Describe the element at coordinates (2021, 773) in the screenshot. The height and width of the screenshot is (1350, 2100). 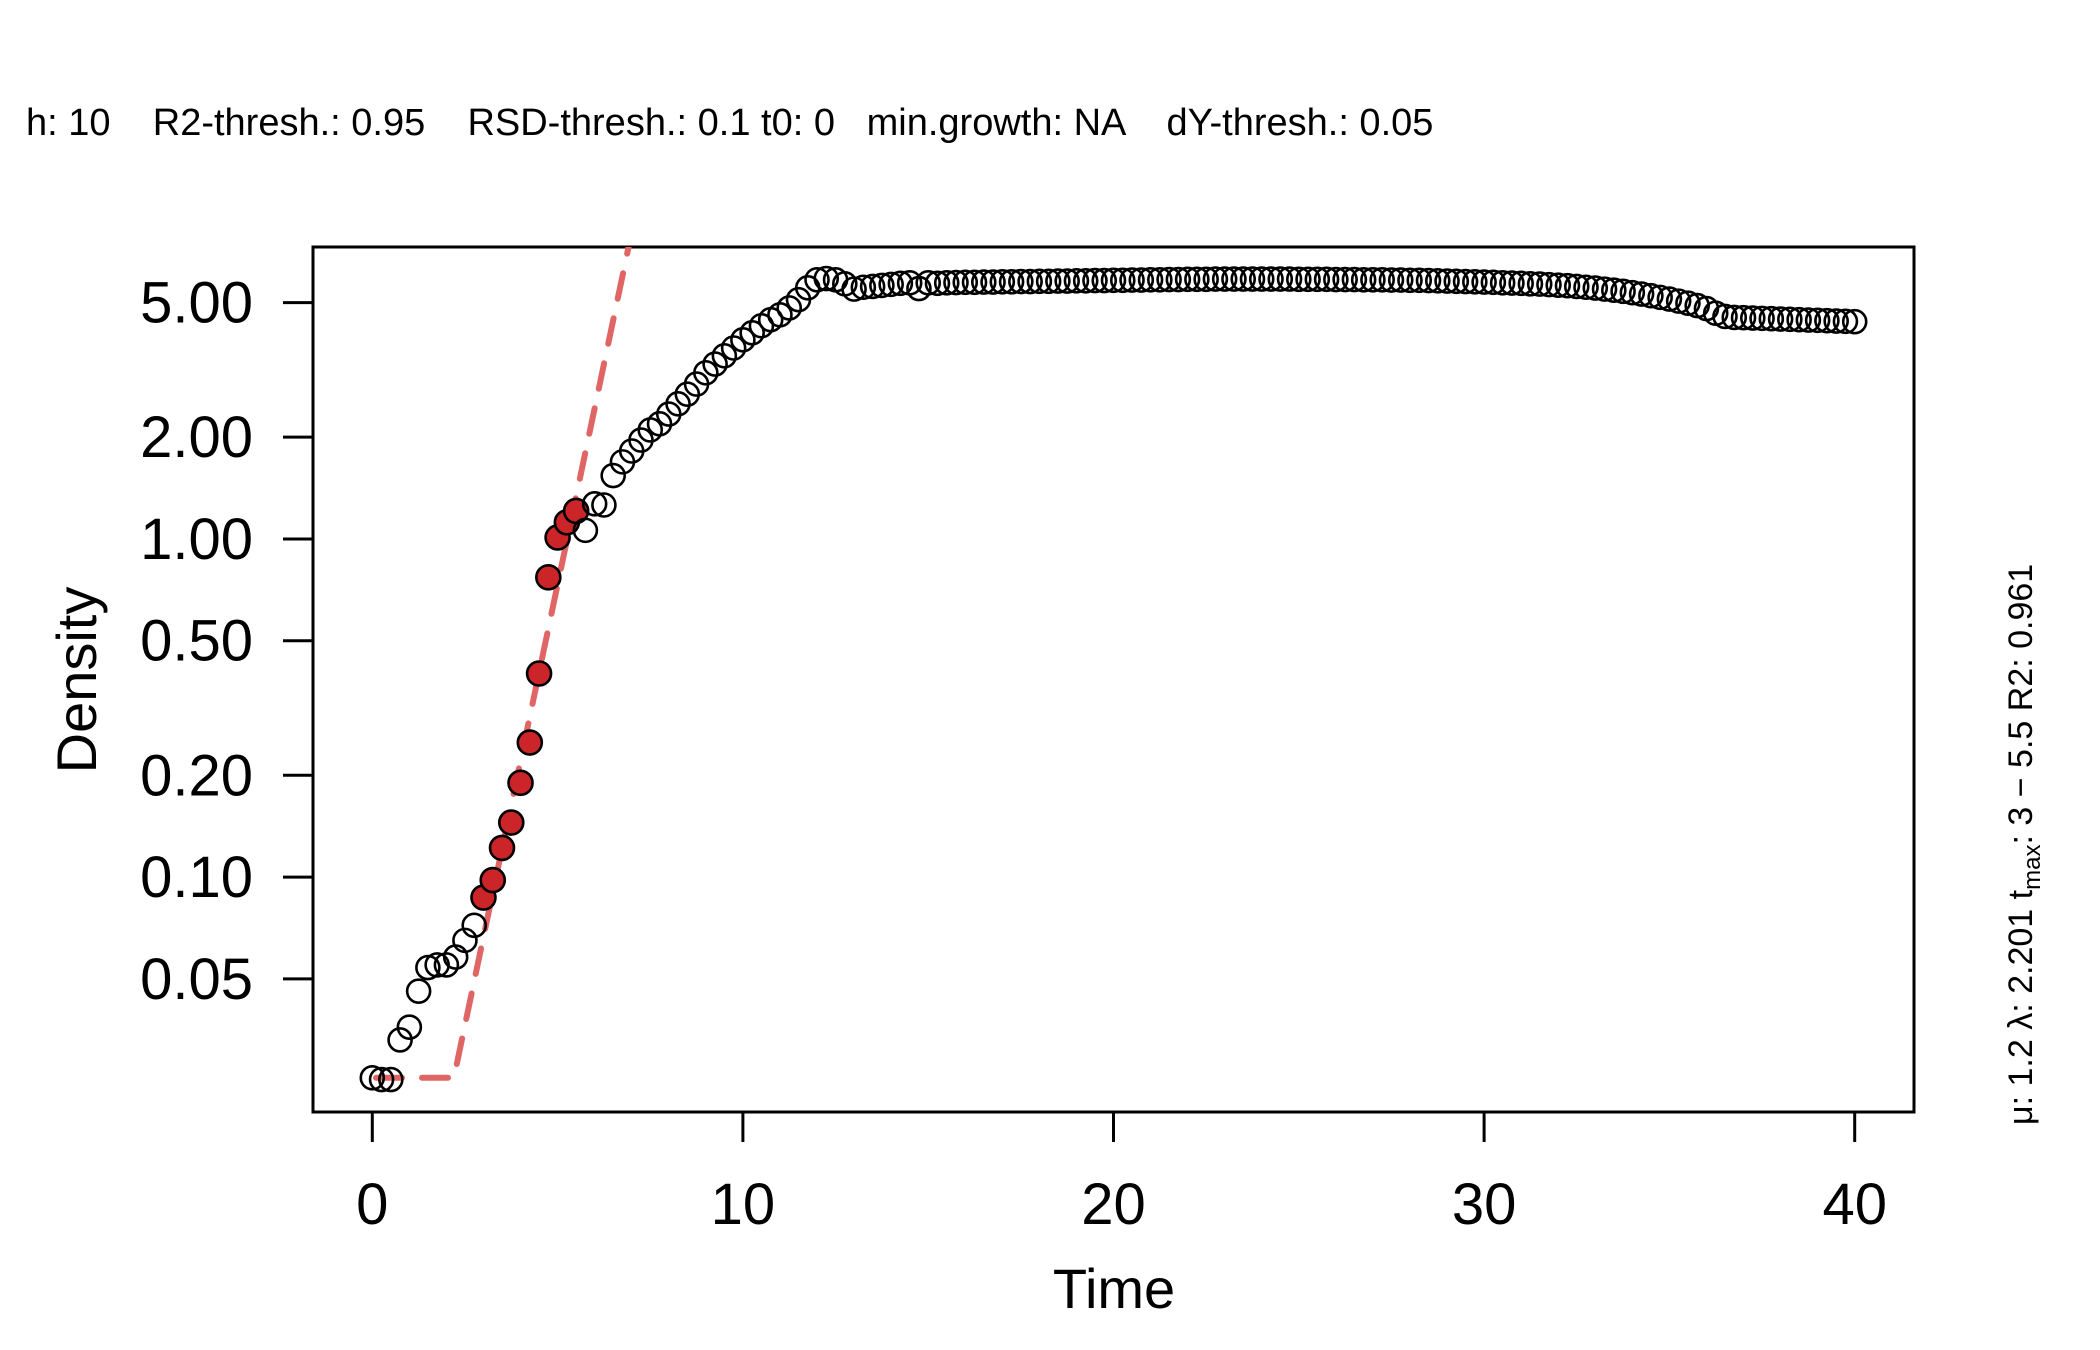
I see `tmax-value: 3 − 5.5` at that location.